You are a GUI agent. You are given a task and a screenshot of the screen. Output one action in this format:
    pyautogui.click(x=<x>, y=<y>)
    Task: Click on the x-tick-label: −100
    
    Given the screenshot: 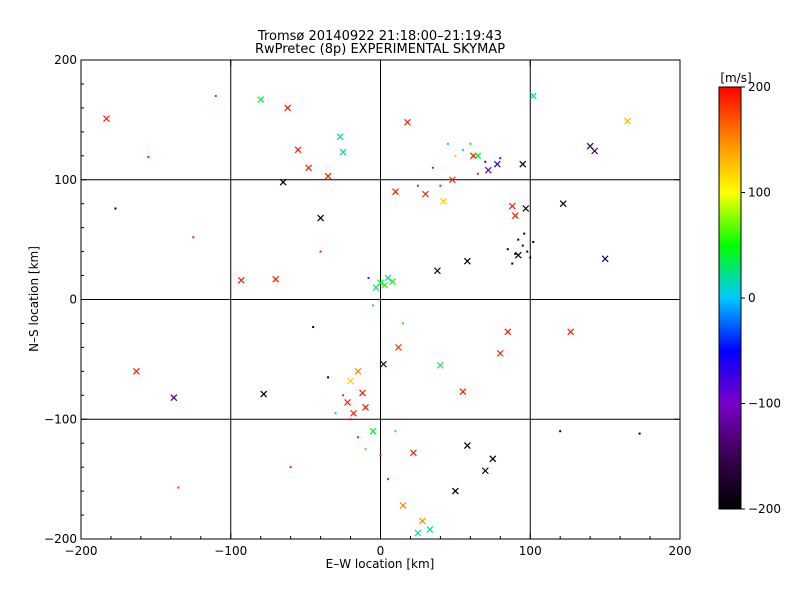 What is the action you would take?
    pyautogui.click(x=230, y=551)
    